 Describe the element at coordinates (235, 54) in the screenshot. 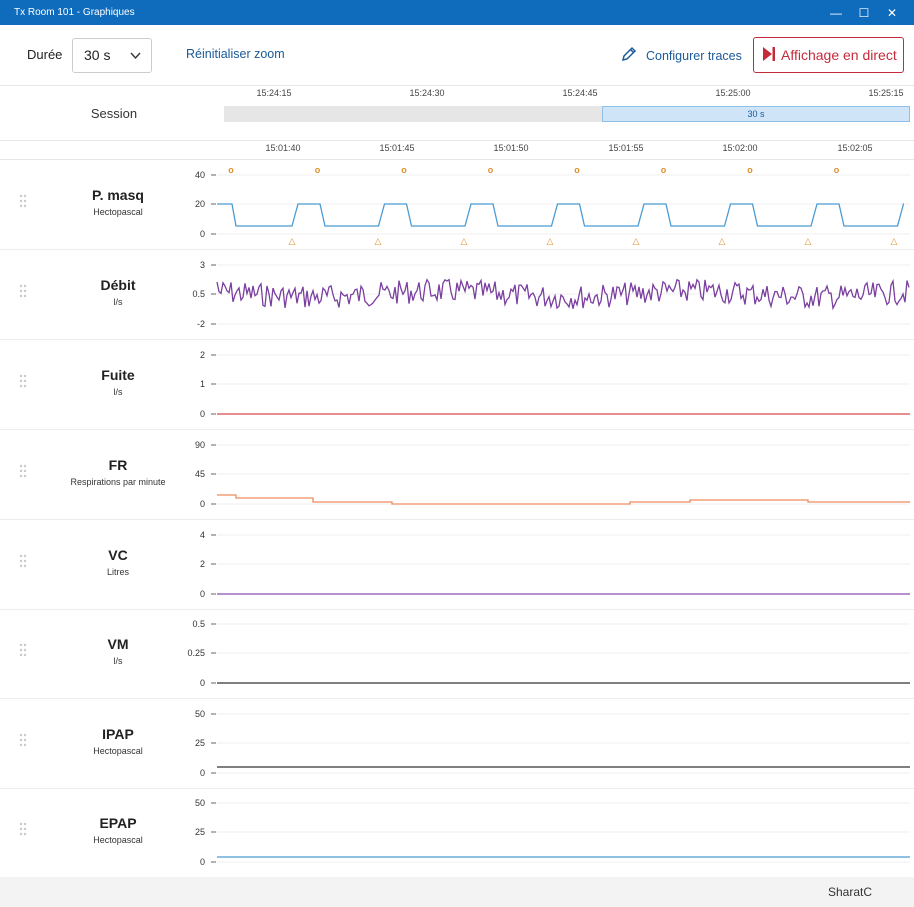

I see `reset-zoom-link: Réinitialiser zoom` at that location.